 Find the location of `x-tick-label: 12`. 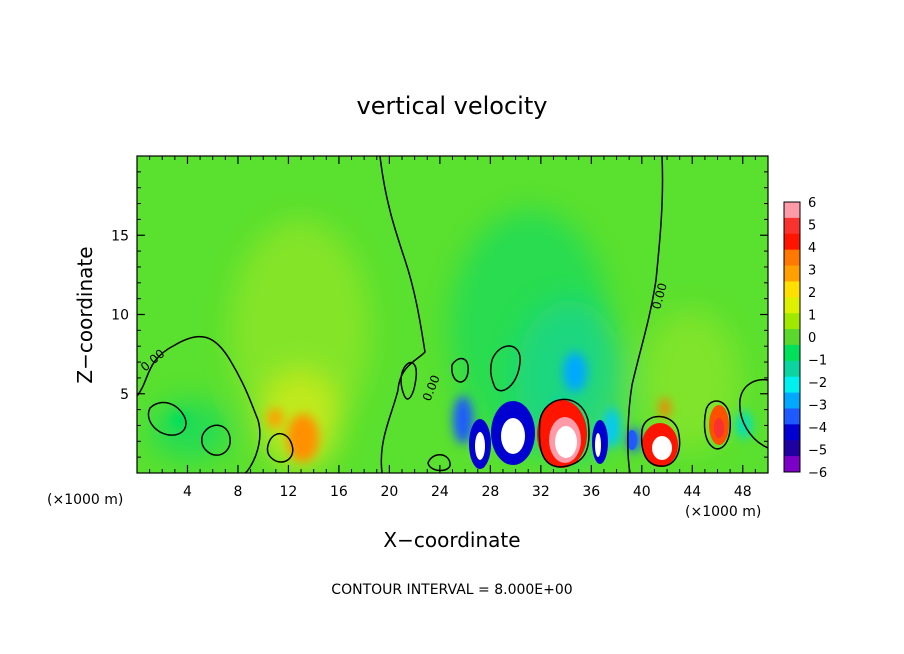

x-tick-label: 12 is located at coordinates (289, 492).